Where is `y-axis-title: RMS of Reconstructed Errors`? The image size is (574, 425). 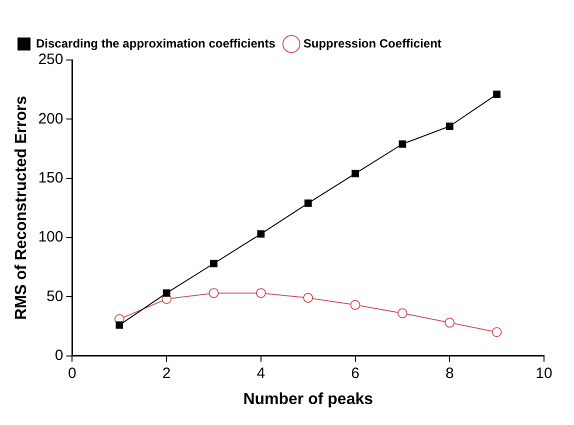 y-axis-title: RMS of Reconstructed Errors is located at coordinates (21, 208).